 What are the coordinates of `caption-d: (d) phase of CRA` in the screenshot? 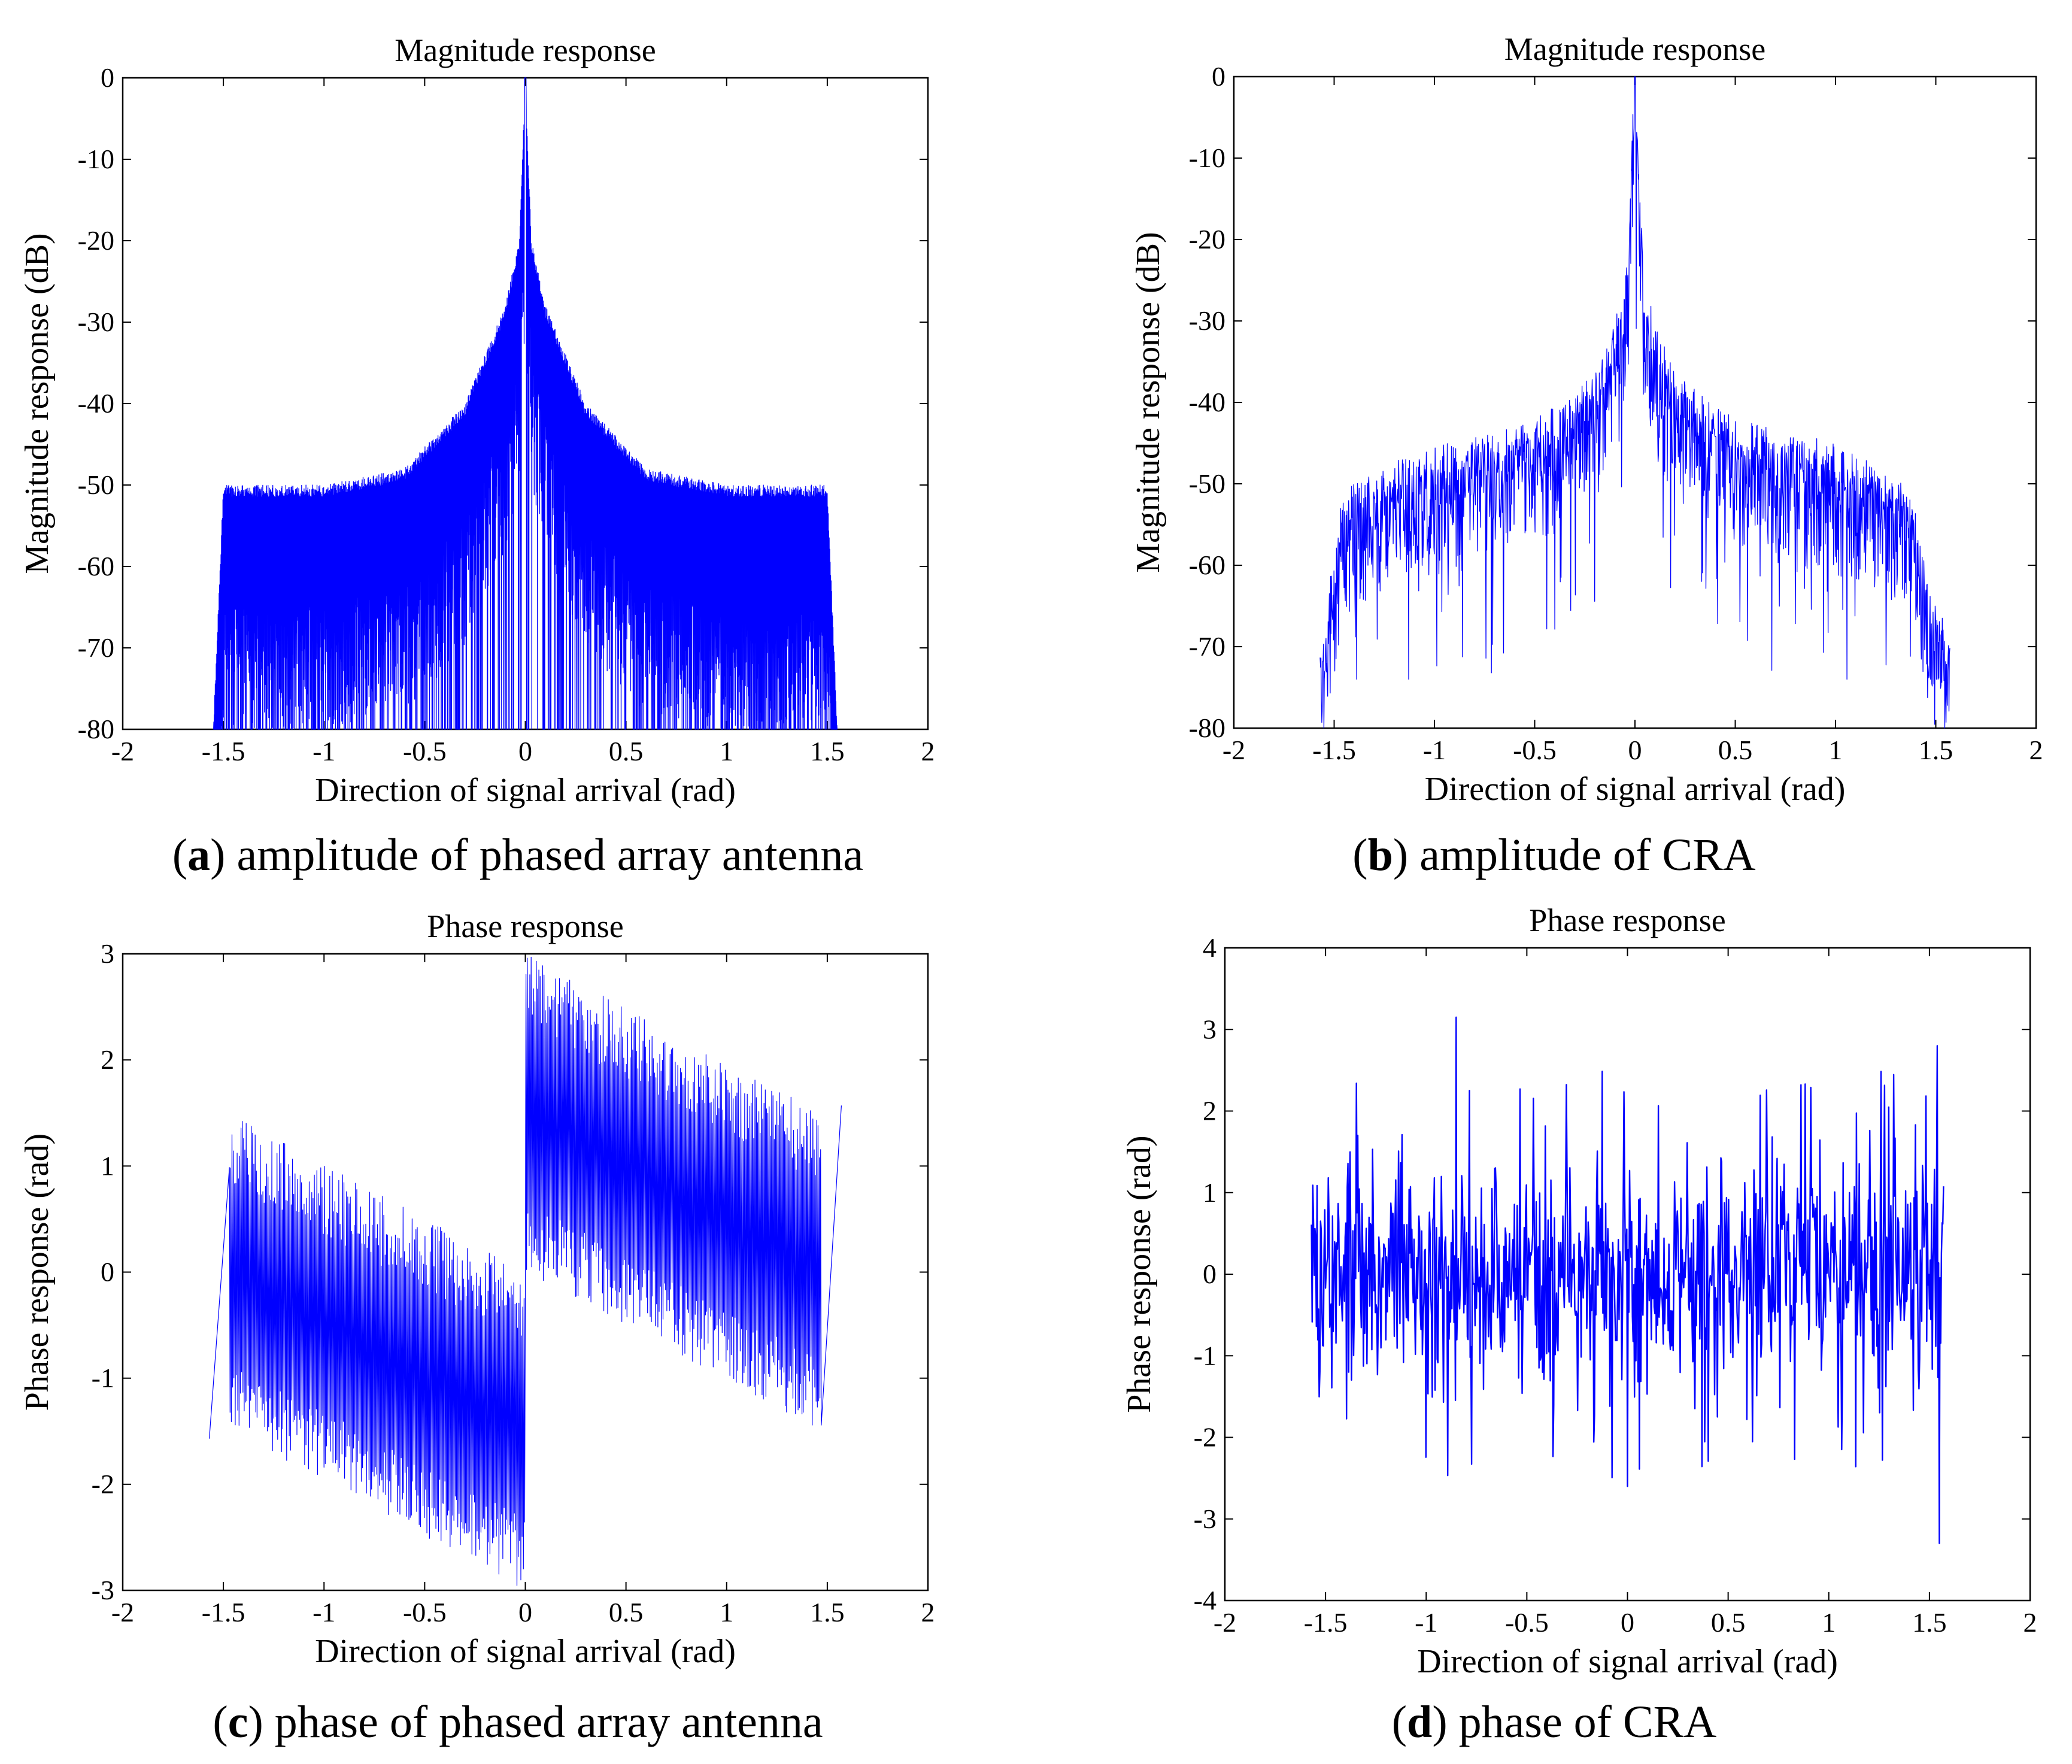 It's located at (1554, 1722).